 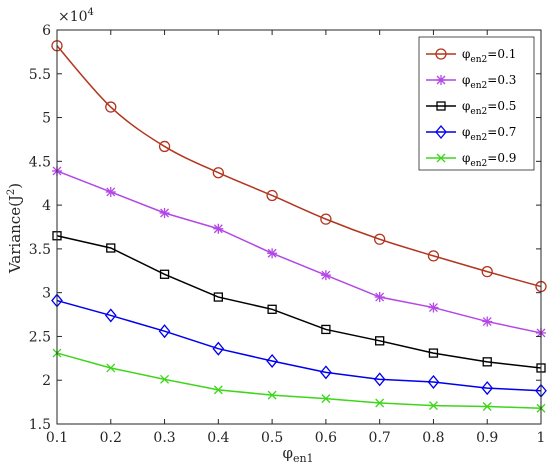 What do you see at coordinates (46, 381) in the screenshot?
I see `y-tick-label: 2` at bounding box center [46, 381].